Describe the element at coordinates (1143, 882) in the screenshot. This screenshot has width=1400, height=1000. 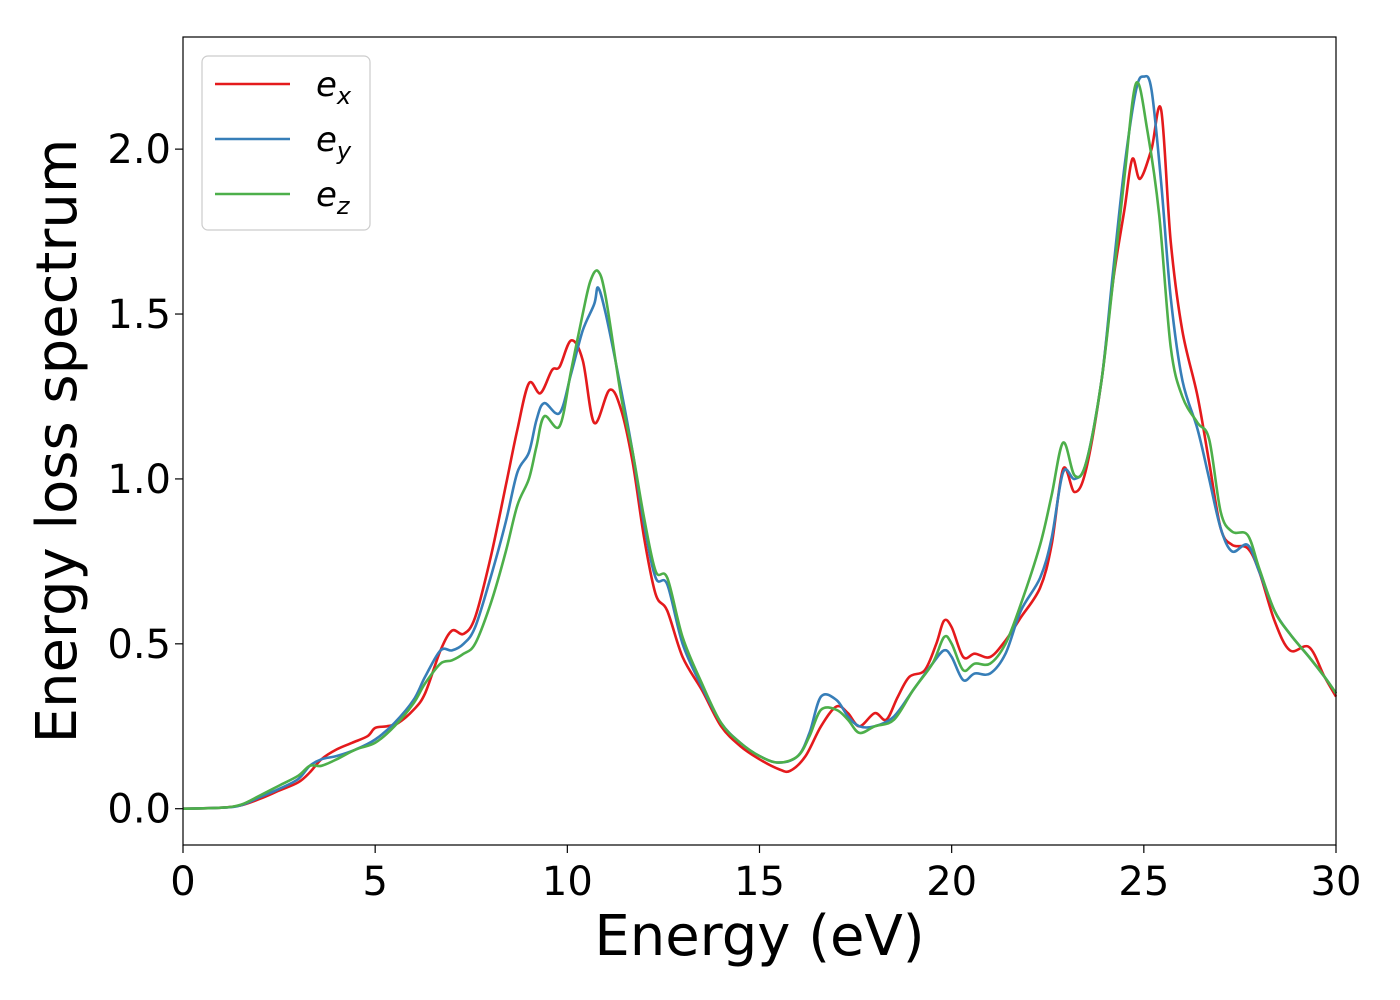
I see `x-tick-label: 25` at that location.